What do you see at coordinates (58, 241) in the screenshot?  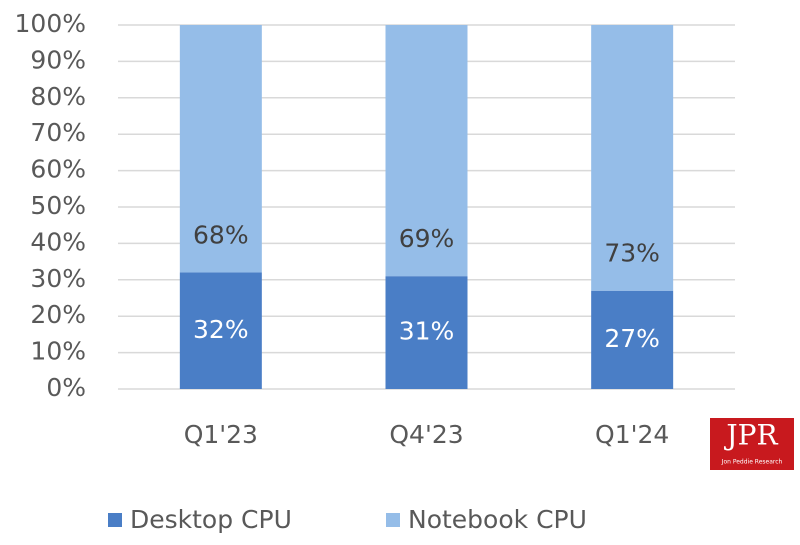 I see `y-tick-label: 40%` at bounding box center [58, 241].